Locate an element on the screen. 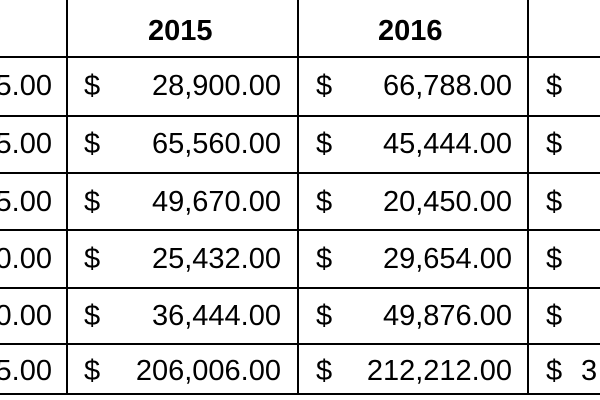 The width and height of the screenshot is (600, 400). cell-2016-row1: 66,788.00 is located at coordinates (447, 86).